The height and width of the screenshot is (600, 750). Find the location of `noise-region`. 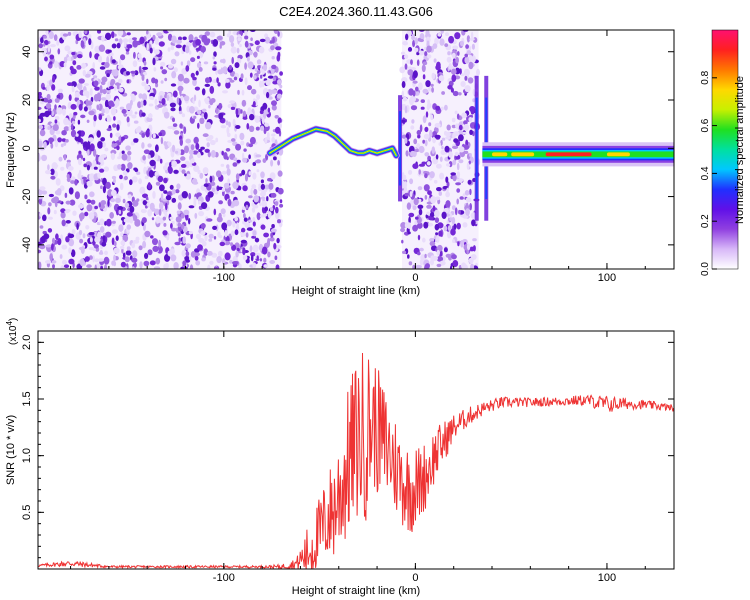

noise-region is located at coordinates (160, 149).